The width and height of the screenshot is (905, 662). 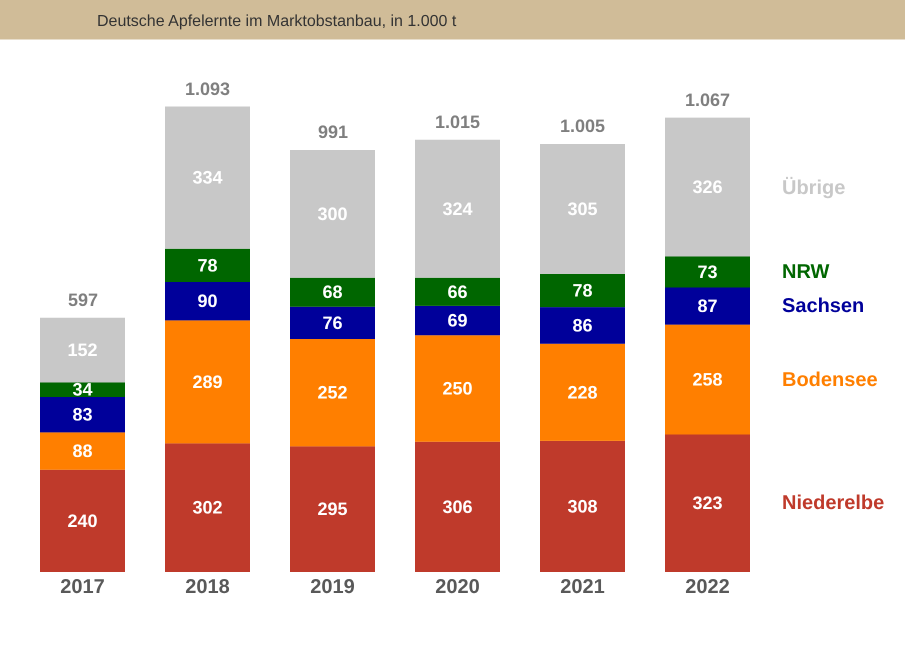 What do you see at coordinates (207, 508) in the screenshot?
I see `data-label: 302` at bounding box center [207, 508].